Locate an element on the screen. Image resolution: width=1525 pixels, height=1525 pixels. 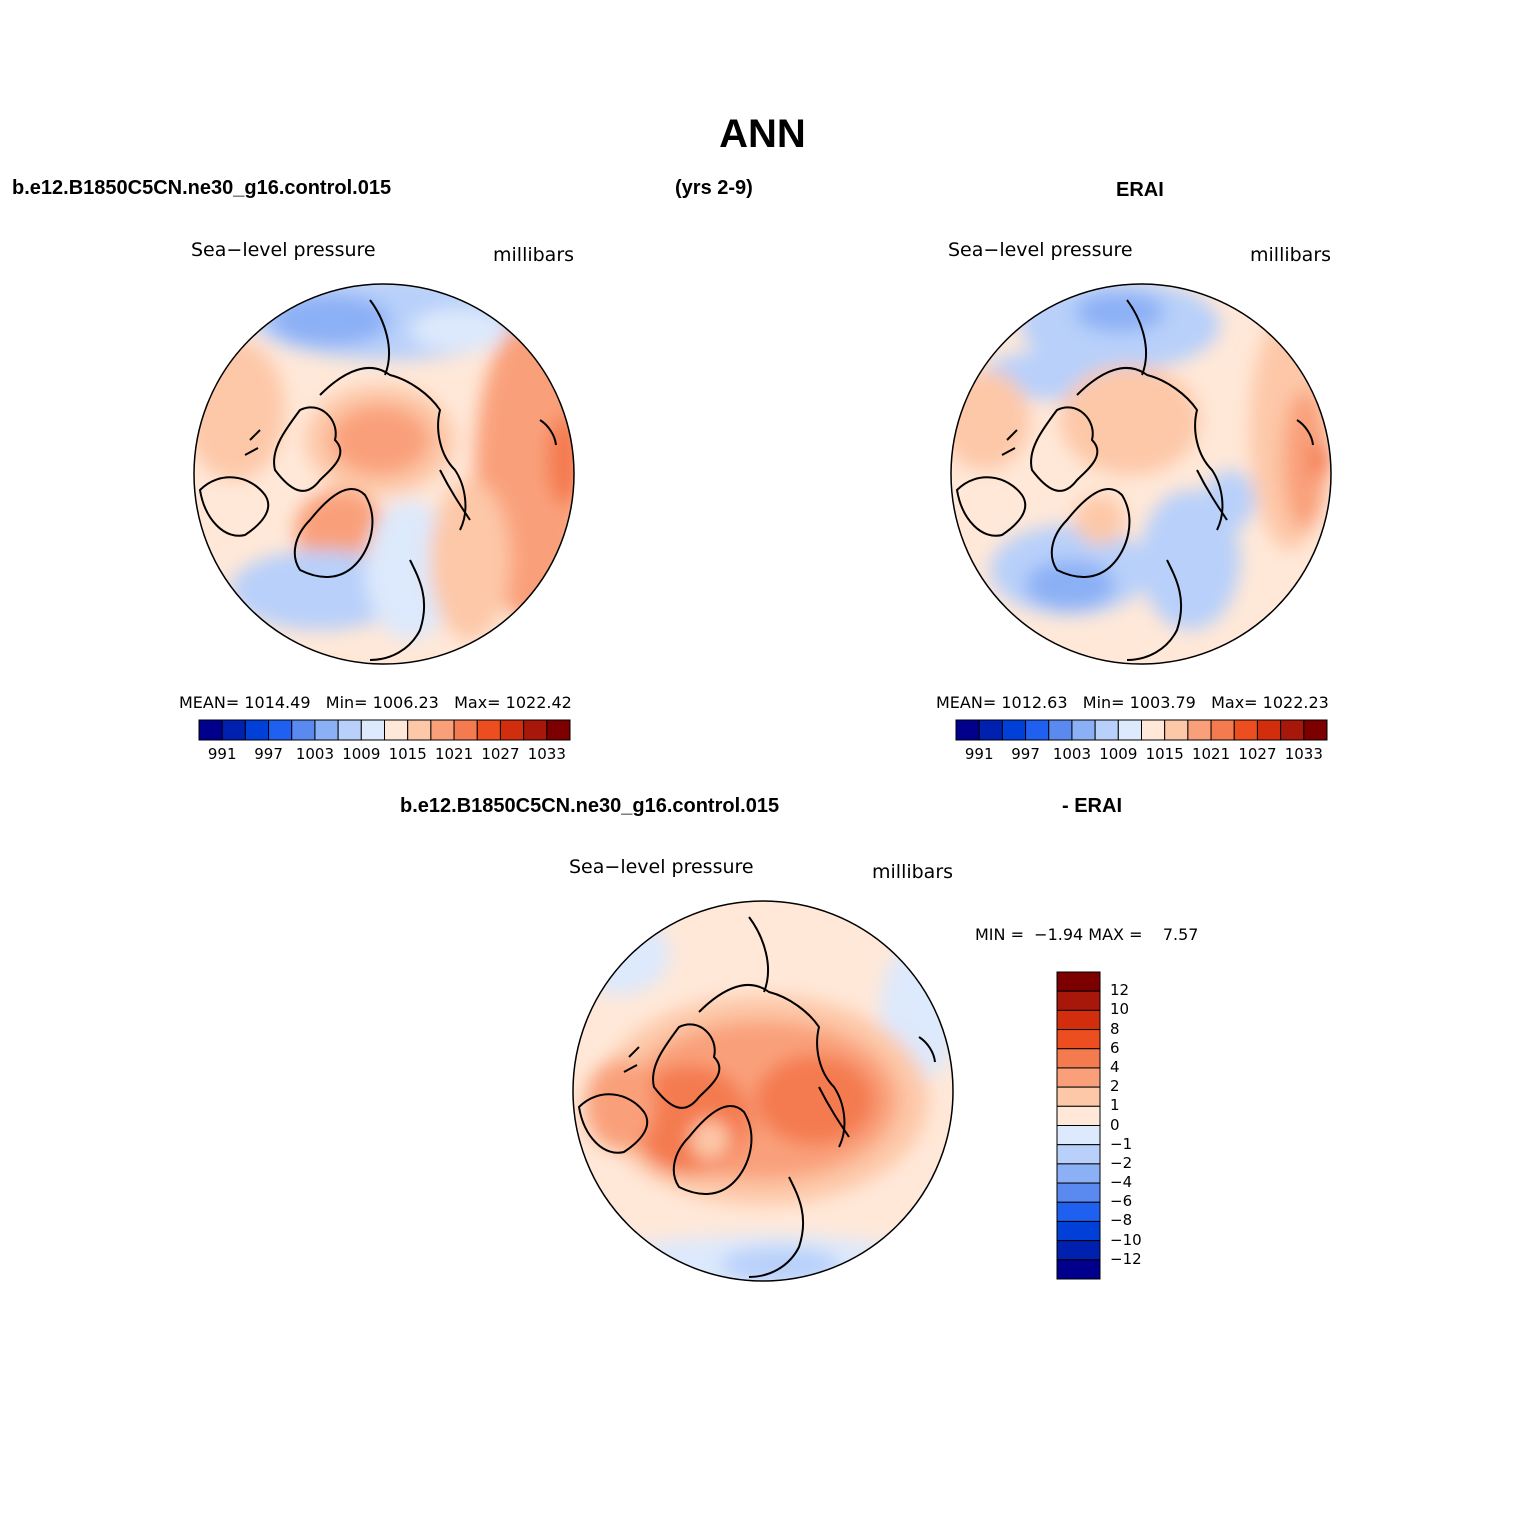
diff-units-label: millibars is located at coordinates (913, 872).